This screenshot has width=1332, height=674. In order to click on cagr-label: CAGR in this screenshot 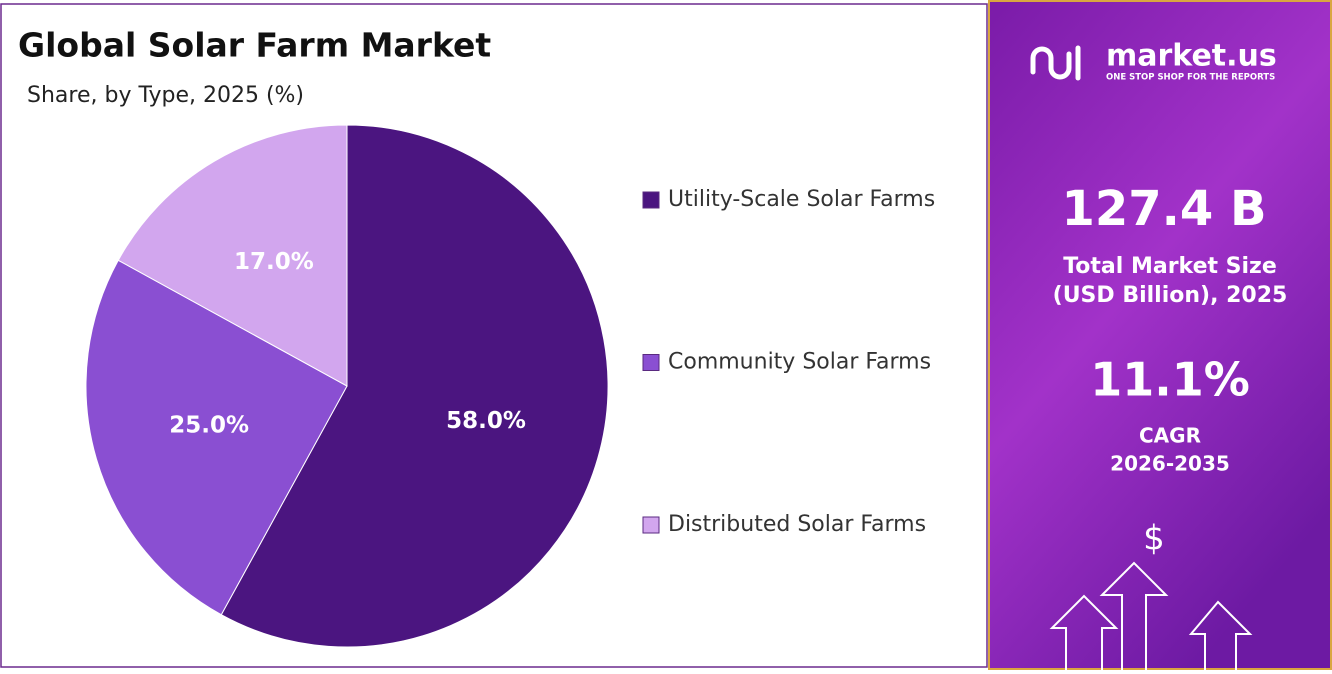, I will do `click(1170, 436)`.